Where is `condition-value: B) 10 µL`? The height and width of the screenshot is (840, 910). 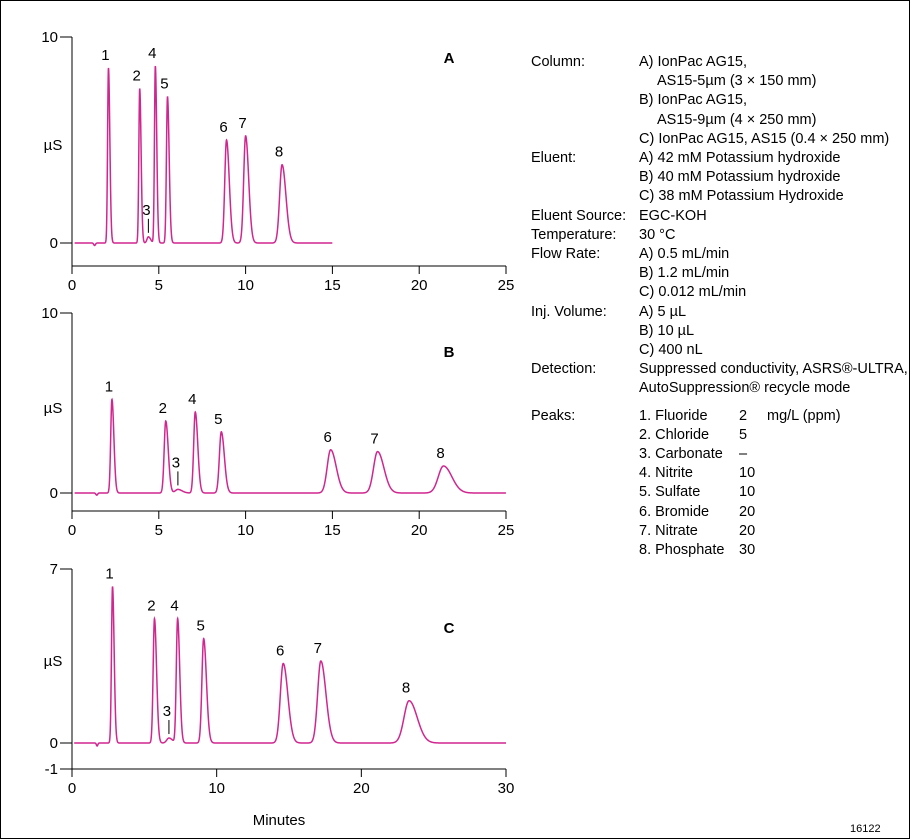 condition-value: B) 10 µL is located at coordinates (667, 330).